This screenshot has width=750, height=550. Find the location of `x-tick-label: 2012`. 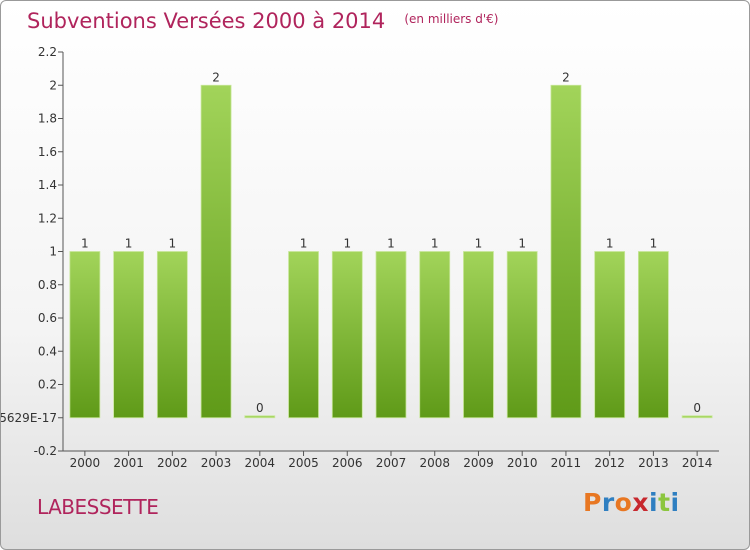

x-tick-label: 2012 is located at coordinates (609, 463).